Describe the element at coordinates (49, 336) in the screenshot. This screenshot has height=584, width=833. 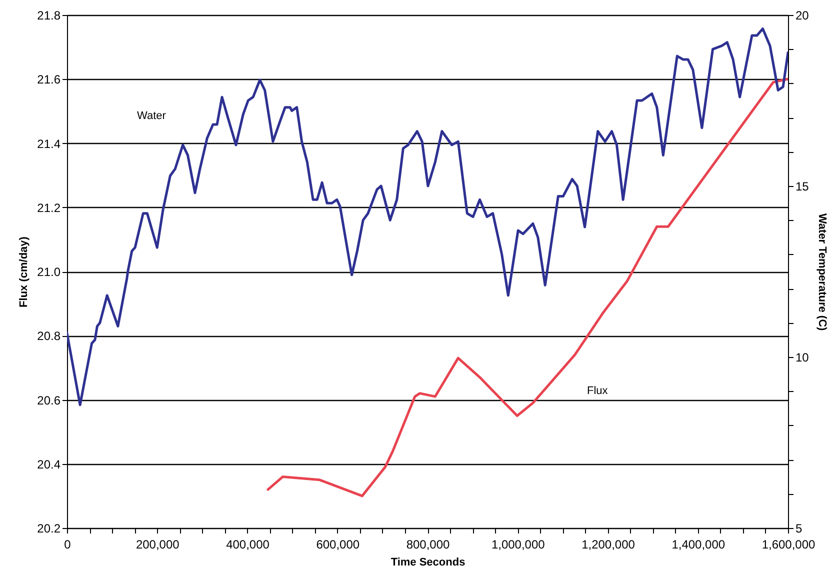
I see `y-tick-label: 20.8` at that location.